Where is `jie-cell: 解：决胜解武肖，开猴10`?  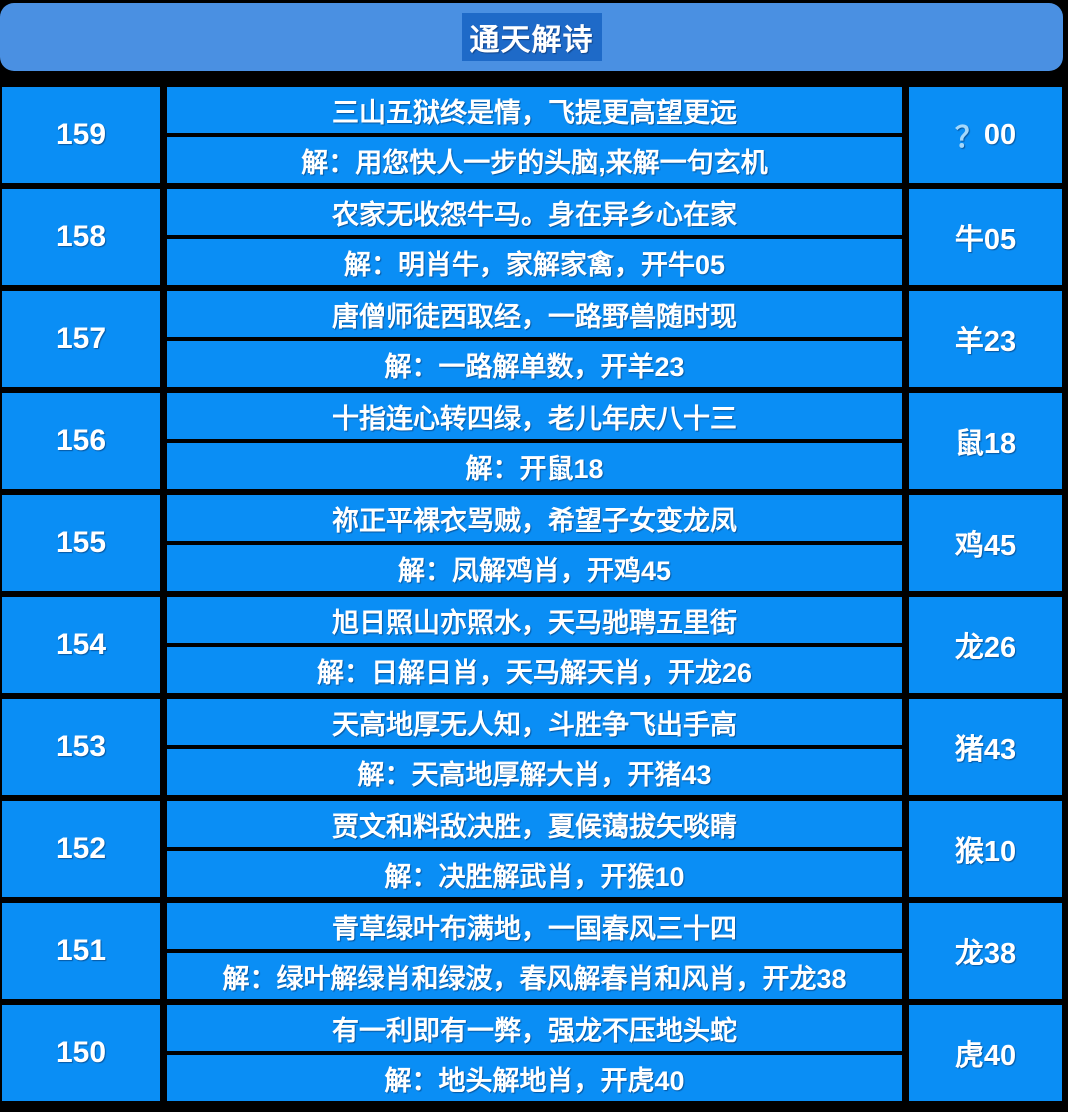 jie-cell: 解：决胜解武肖，开猴10 is located at coordinates (534, 874).